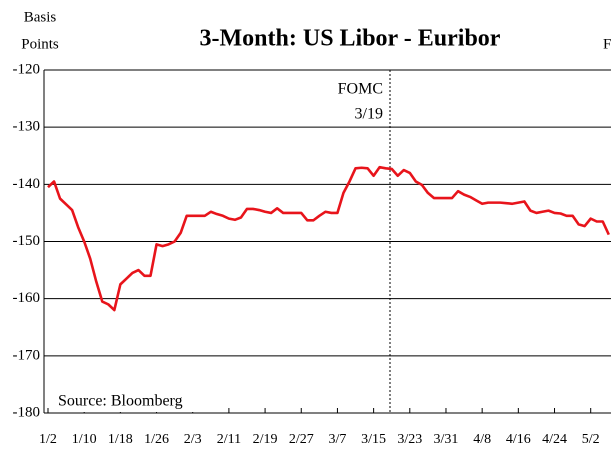  I want to click on x-tick-label: 3/7, so click(337, 439).